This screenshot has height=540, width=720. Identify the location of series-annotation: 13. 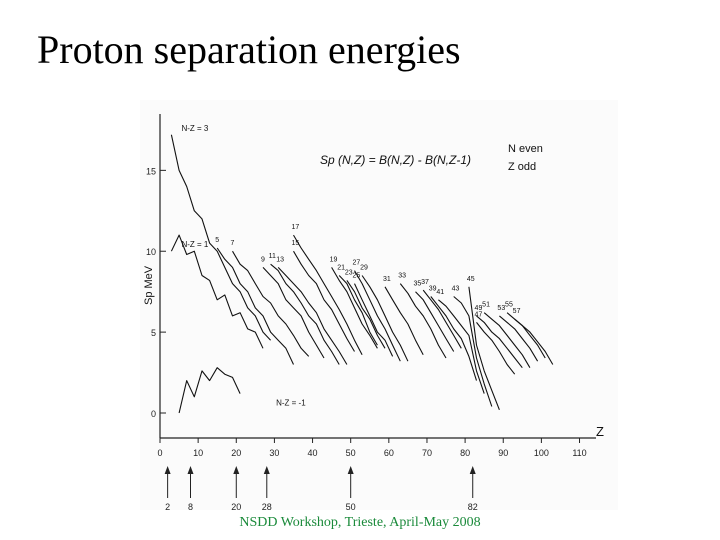
(280, 259).